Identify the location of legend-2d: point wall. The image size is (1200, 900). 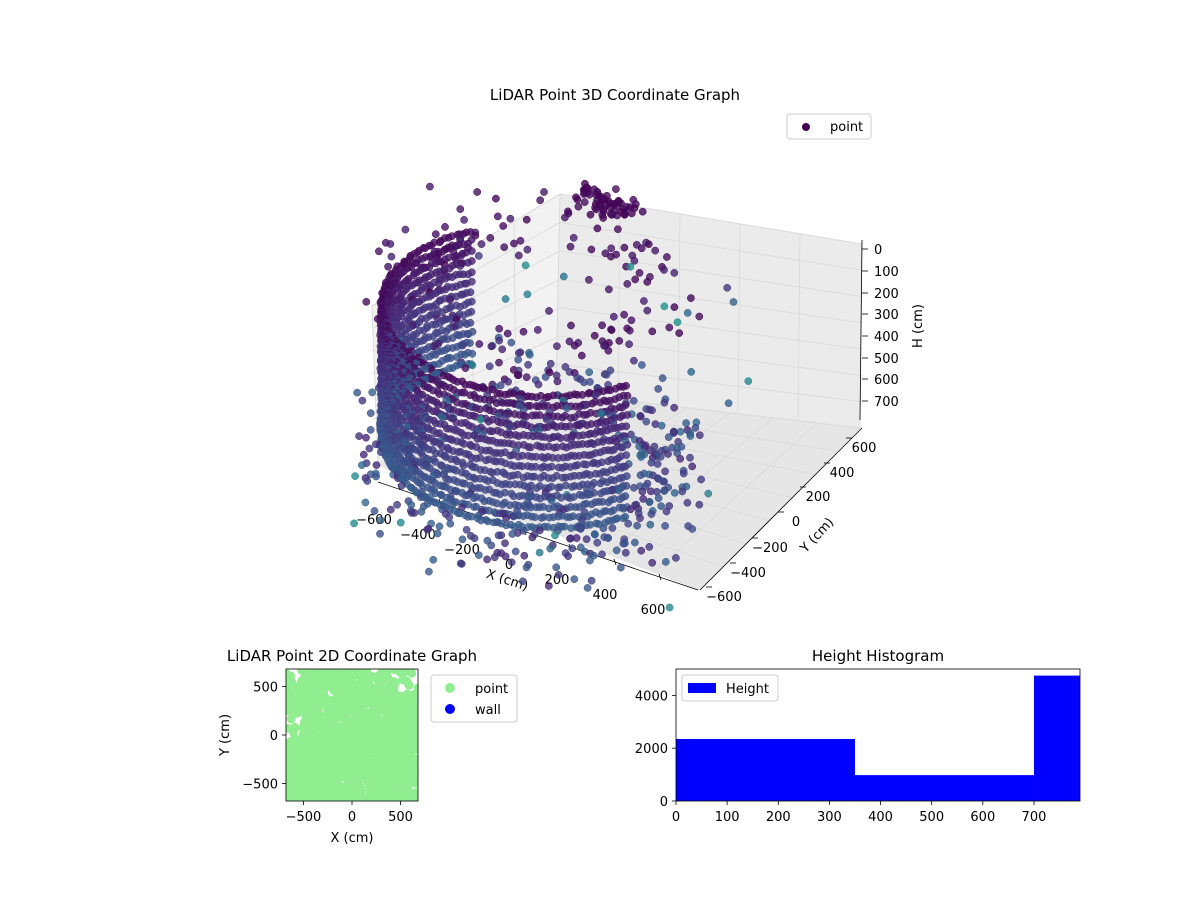
(474, 698).